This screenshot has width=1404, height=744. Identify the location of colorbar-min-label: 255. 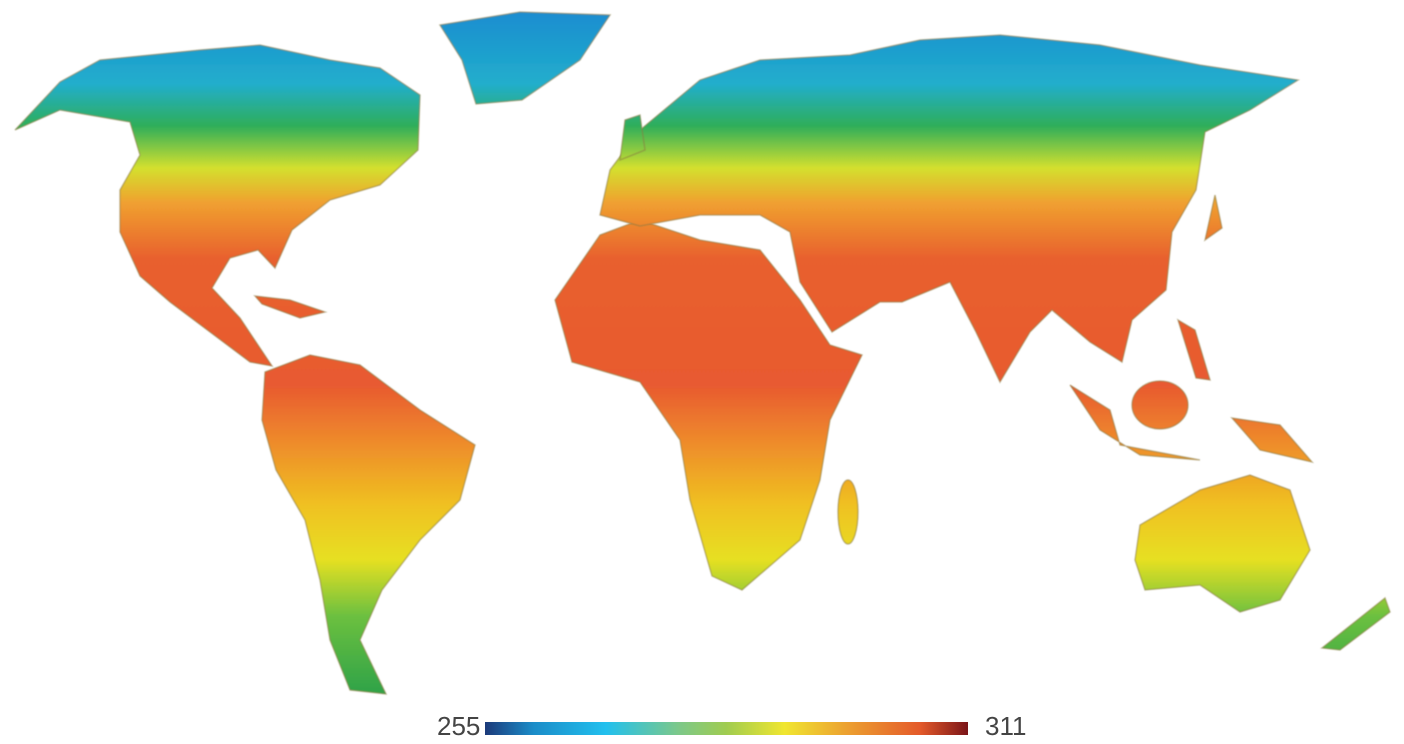
(459, 726).